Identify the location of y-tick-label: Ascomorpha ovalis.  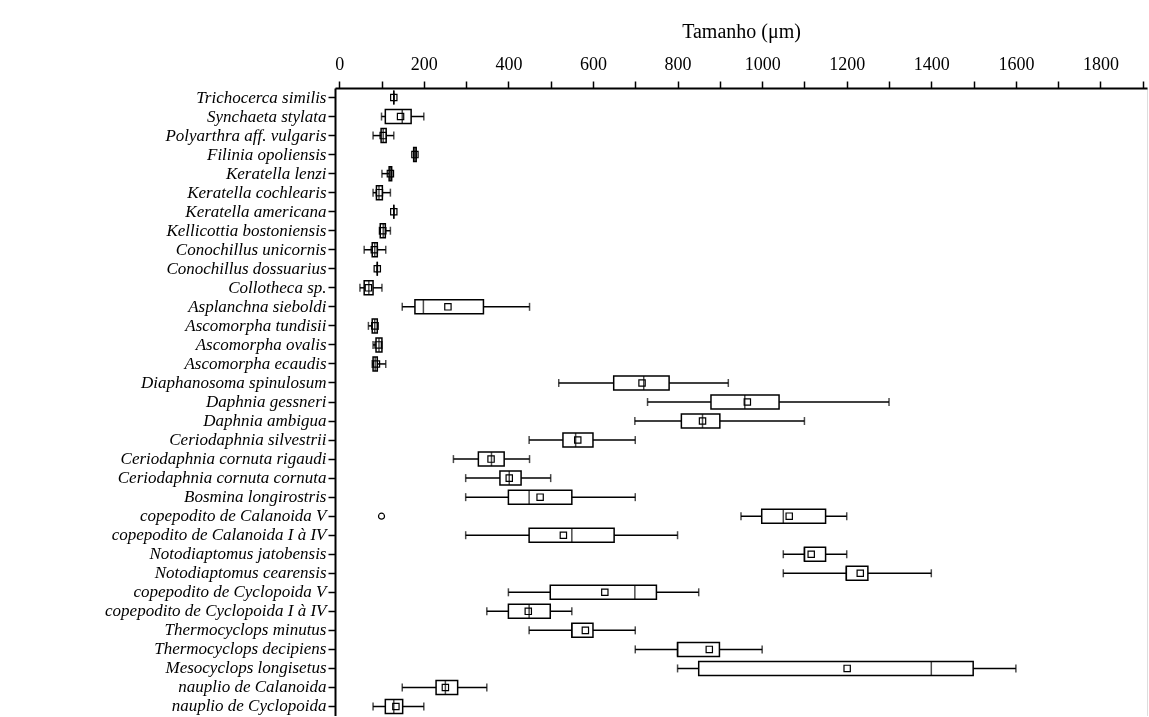
(260, 344).